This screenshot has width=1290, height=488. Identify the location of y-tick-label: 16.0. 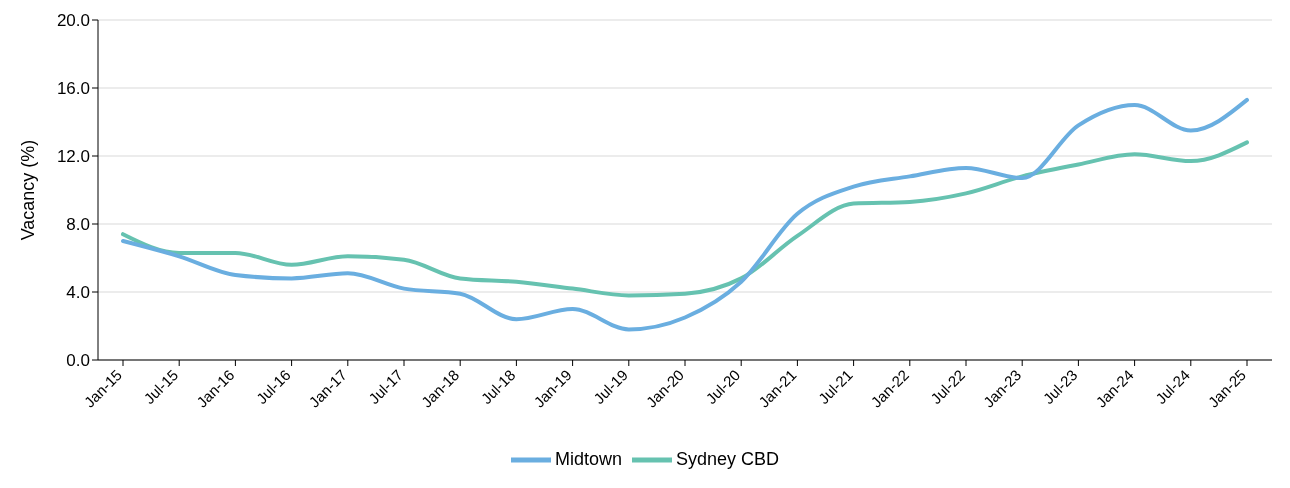
(73, 89).